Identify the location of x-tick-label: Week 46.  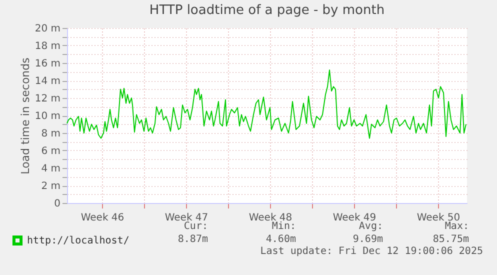
(102, 218).